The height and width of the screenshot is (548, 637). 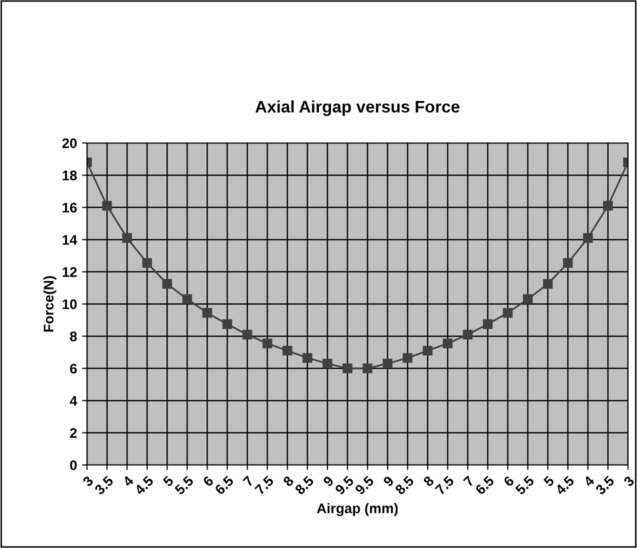 What do you see at coordinates (74, 401) in the screenshot?
I see `y-tick-label: 4` at bounding box center [74, 401].